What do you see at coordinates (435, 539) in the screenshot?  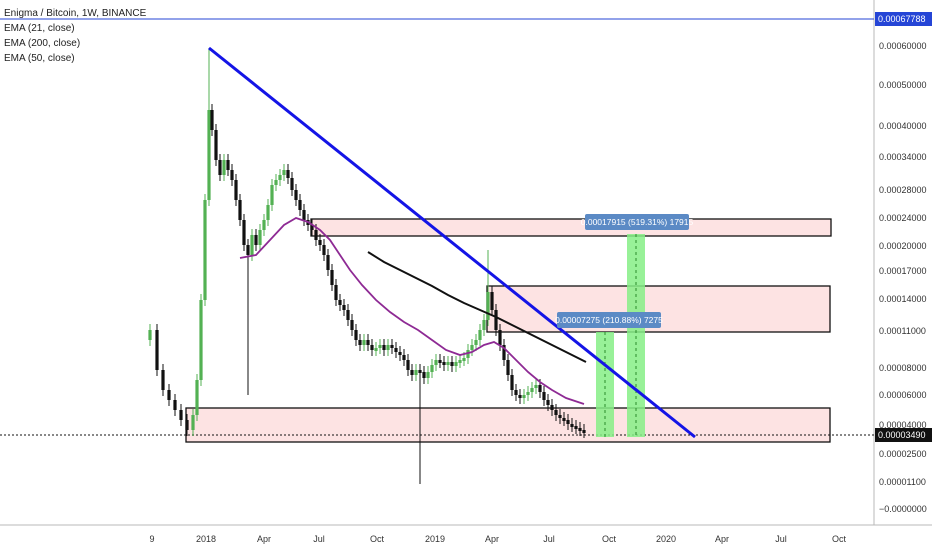 I see `x-tick-label: 2019` at bounding box center [435, 539].